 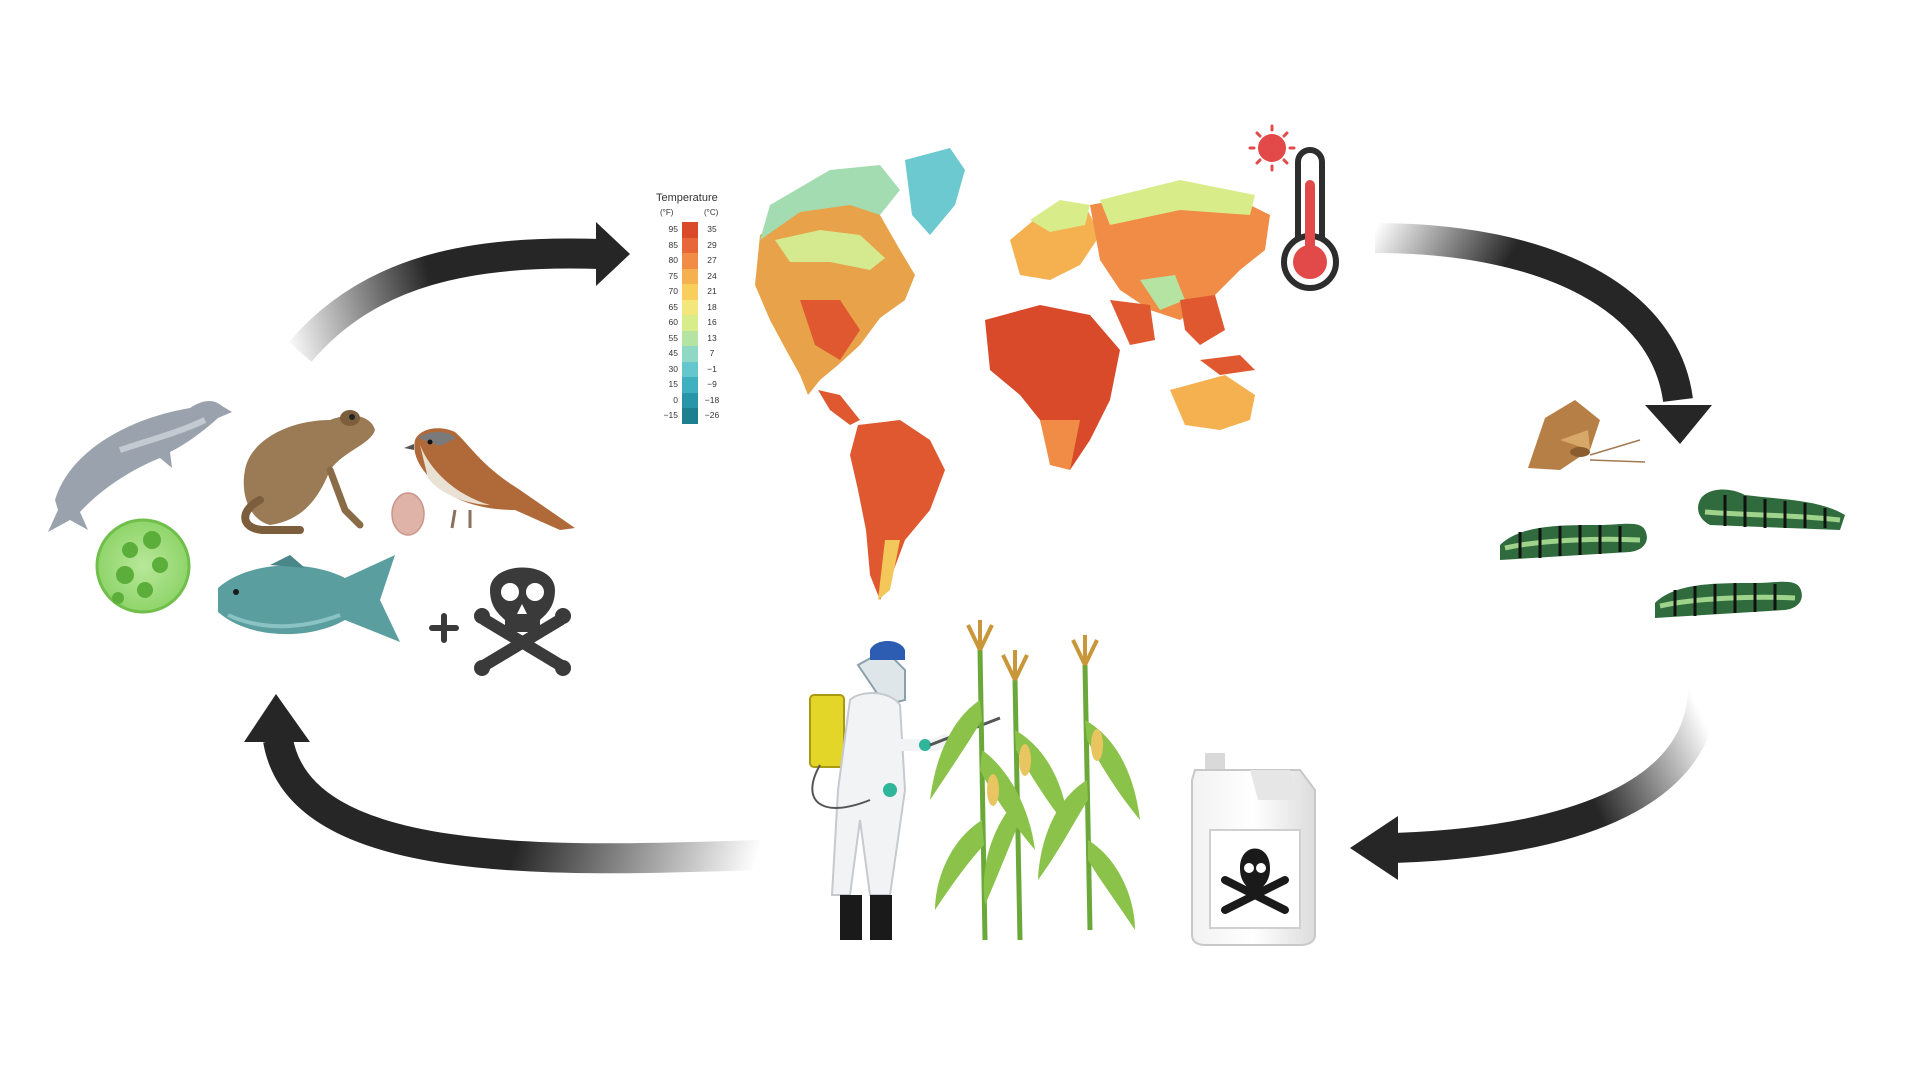 What do you see at coordinates (712, 322) in the screenshot?
I see `legend-celsius-label: 16` at bounding box center [712, 322].